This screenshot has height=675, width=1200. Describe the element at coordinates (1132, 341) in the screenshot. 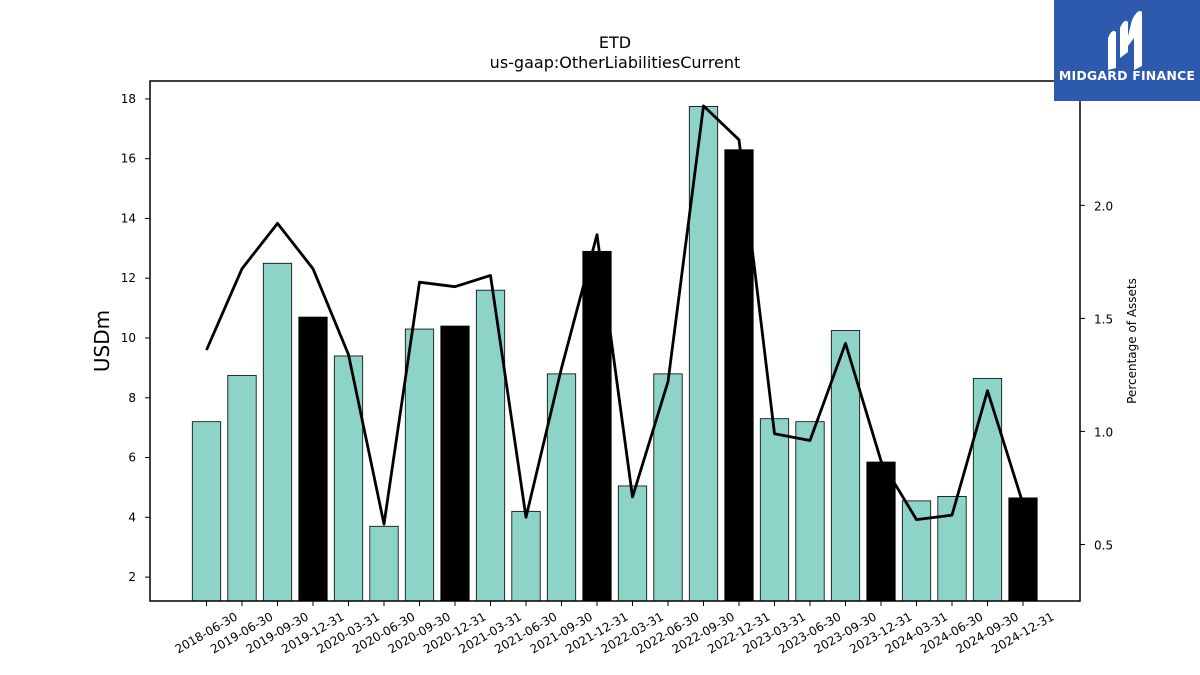

I see `y2-axis-label: Percentage of Assets` at that location.